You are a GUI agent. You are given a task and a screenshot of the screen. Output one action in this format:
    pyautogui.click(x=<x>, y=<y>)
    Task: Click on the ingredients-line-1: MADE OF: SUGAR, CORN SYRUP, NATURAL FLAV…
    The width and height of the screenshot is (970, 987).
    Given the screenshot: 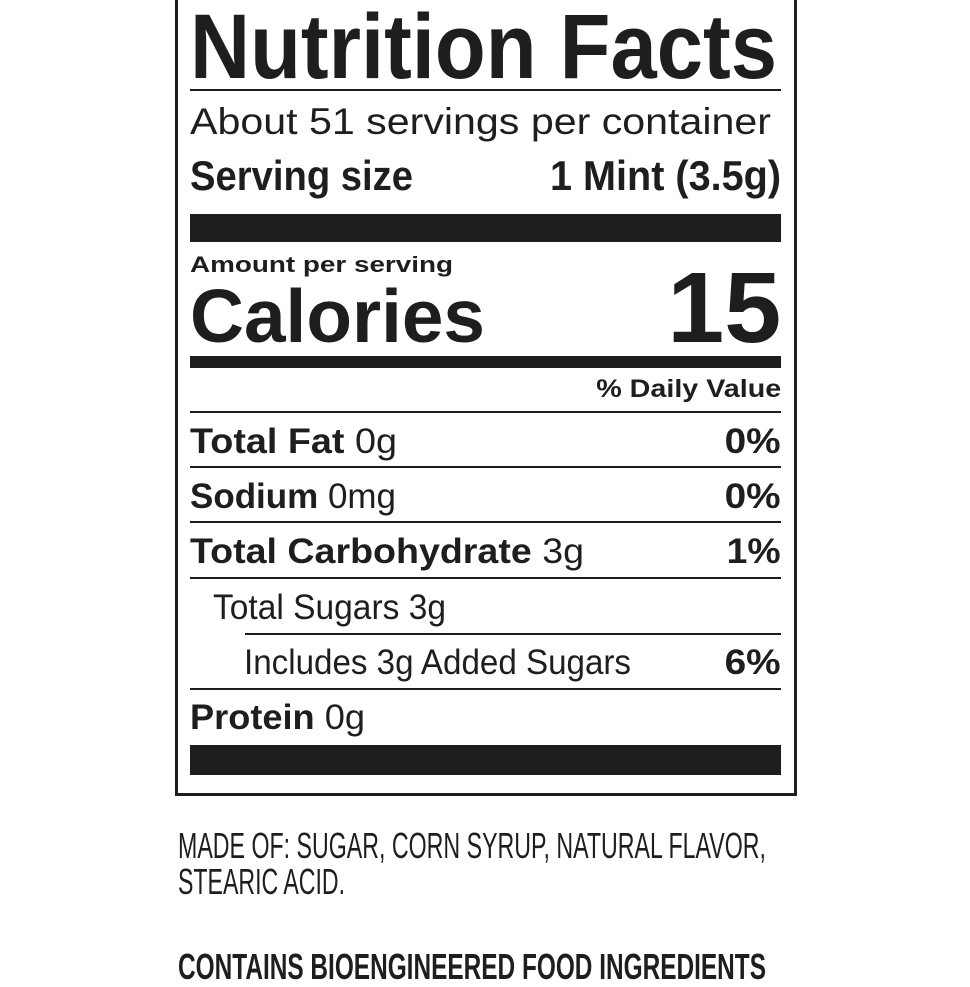 What is the action you would take?
    pyautogui.click(x=472, y=845)
    